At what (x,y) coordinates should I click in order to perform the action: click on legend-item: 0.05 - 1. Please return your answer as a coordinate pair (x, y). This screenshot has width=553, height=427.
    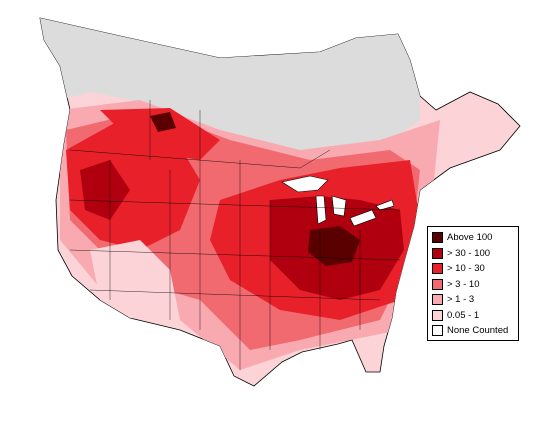
    Looking at the image, I should click on (475, 316).